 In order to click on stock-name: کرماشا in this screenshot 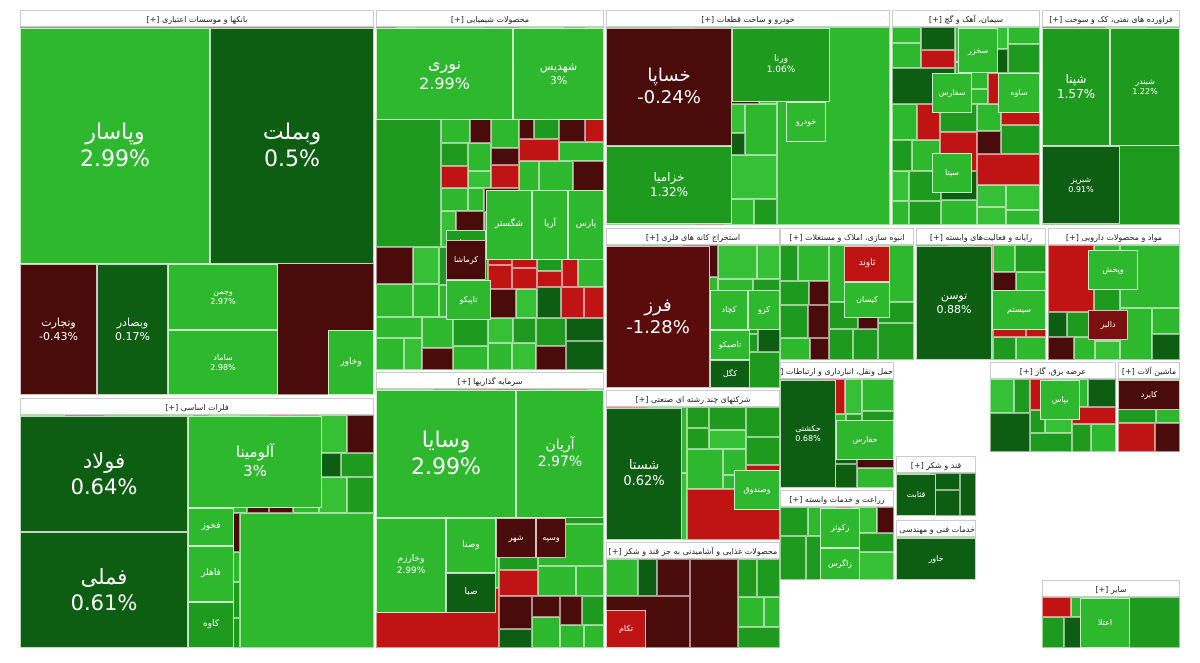, I will do `click(466, 259)`.